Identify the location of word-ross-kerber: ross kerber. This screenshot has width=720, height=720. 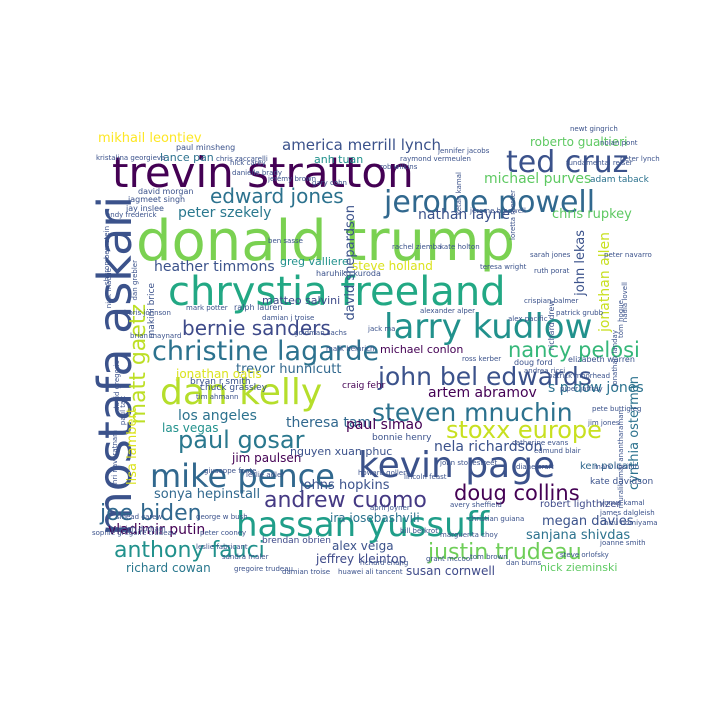
(482, 359).